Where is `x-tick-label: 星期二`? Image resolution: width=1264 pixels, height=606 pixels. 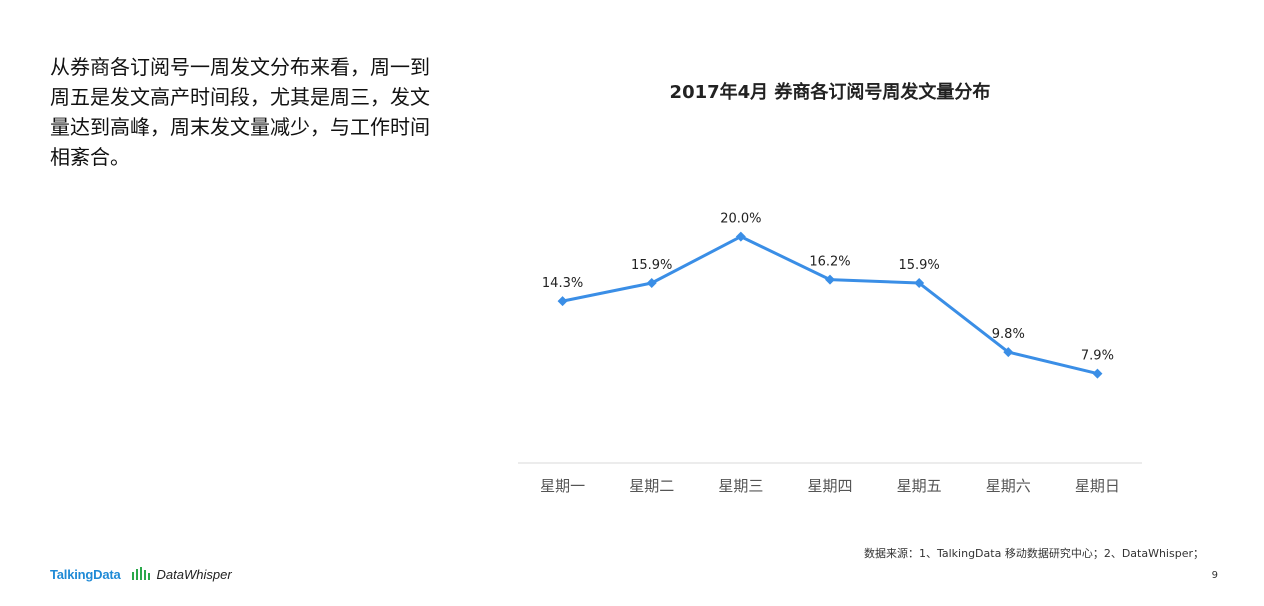
x-tick-label: 星期二 is located at coordinates (651, 486).